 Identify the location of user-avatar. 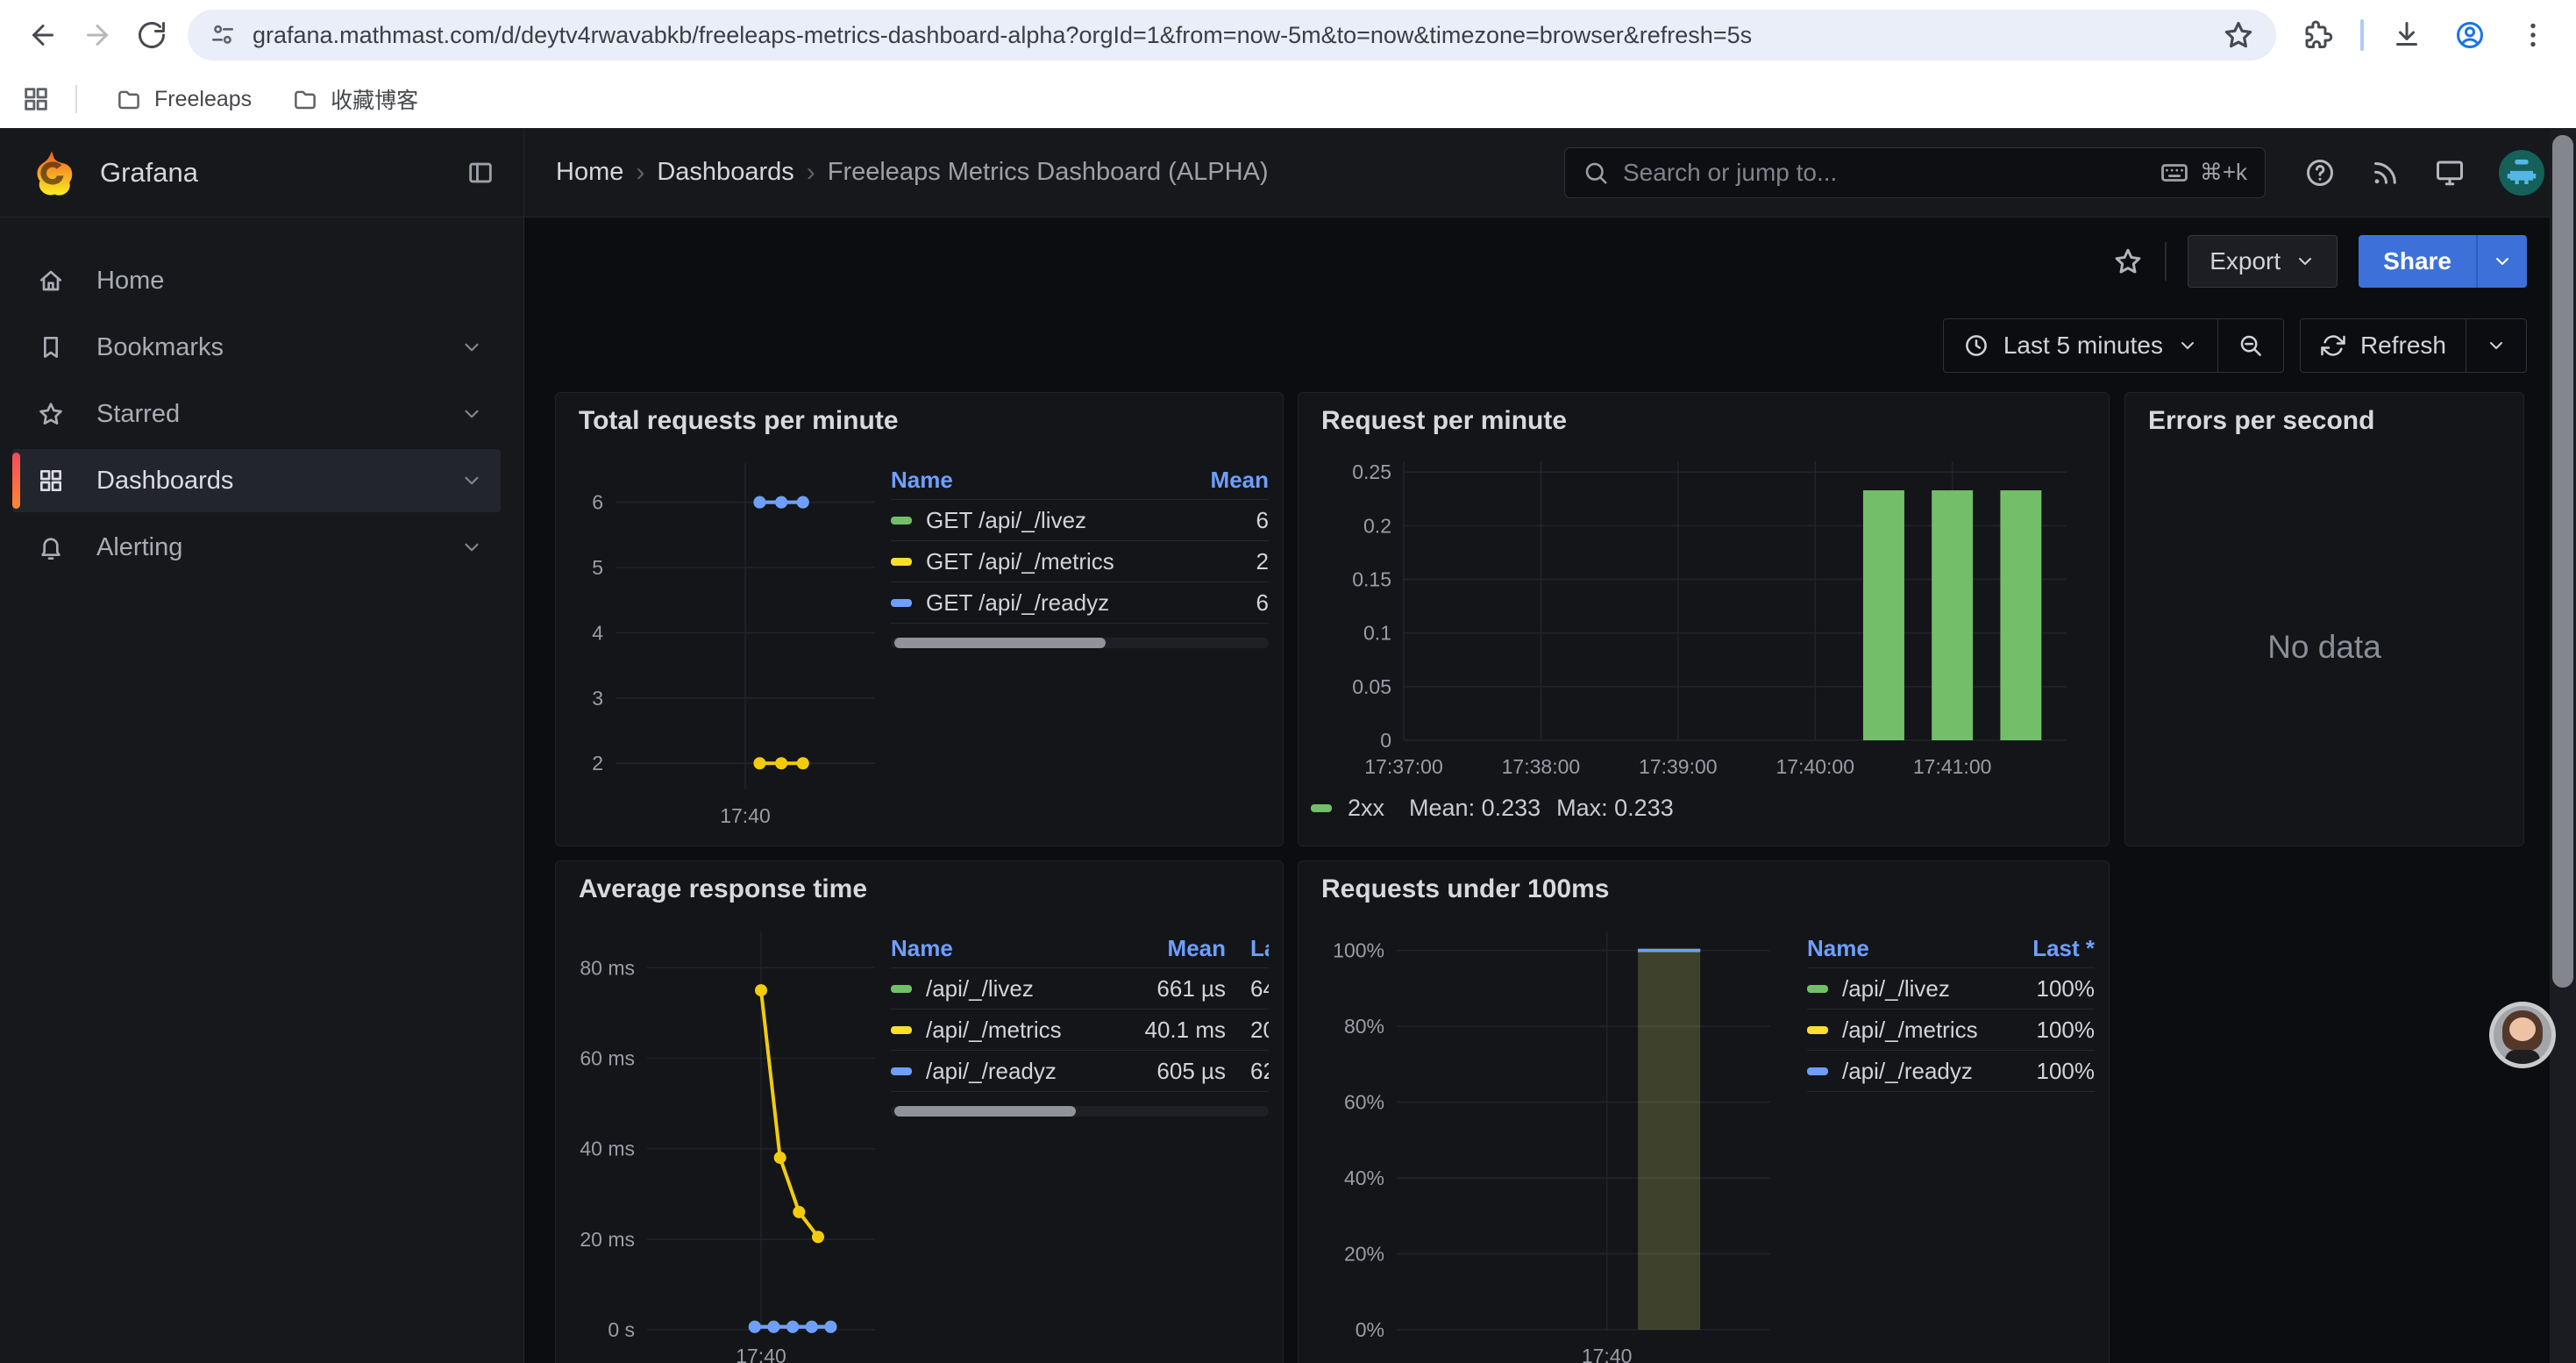
(2521, 172).